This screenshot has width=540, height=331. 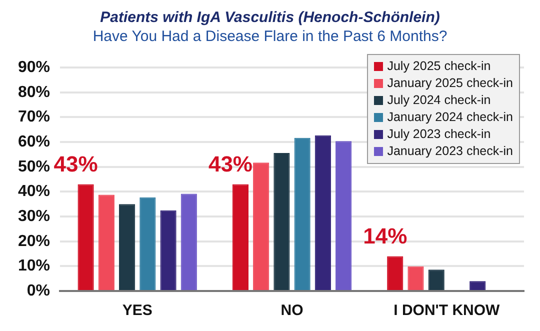 What do you see at coordinates (34, 167) in the screenshot?
I see `y-tick-label: 50%` at bounding box center [34, 167].